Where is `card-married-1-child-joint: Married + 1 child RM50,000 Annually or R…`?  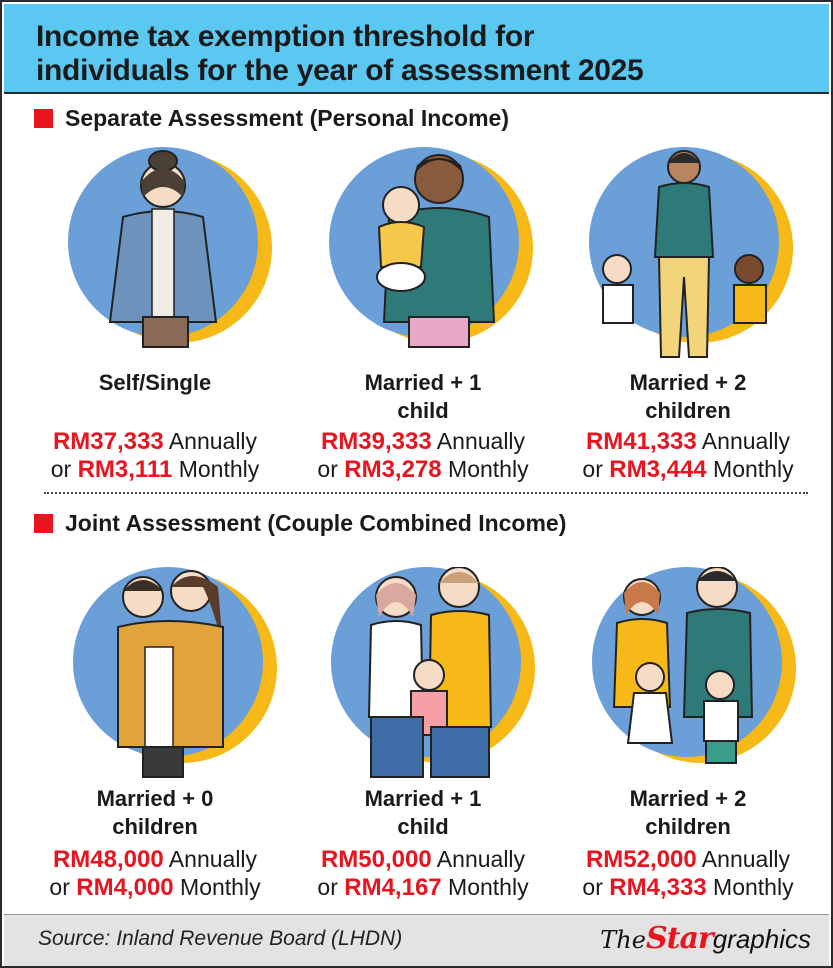
card-married-1-child-joint: Married + 1 child RM50,000 Annually or R… is located at coordinates (423, 737).